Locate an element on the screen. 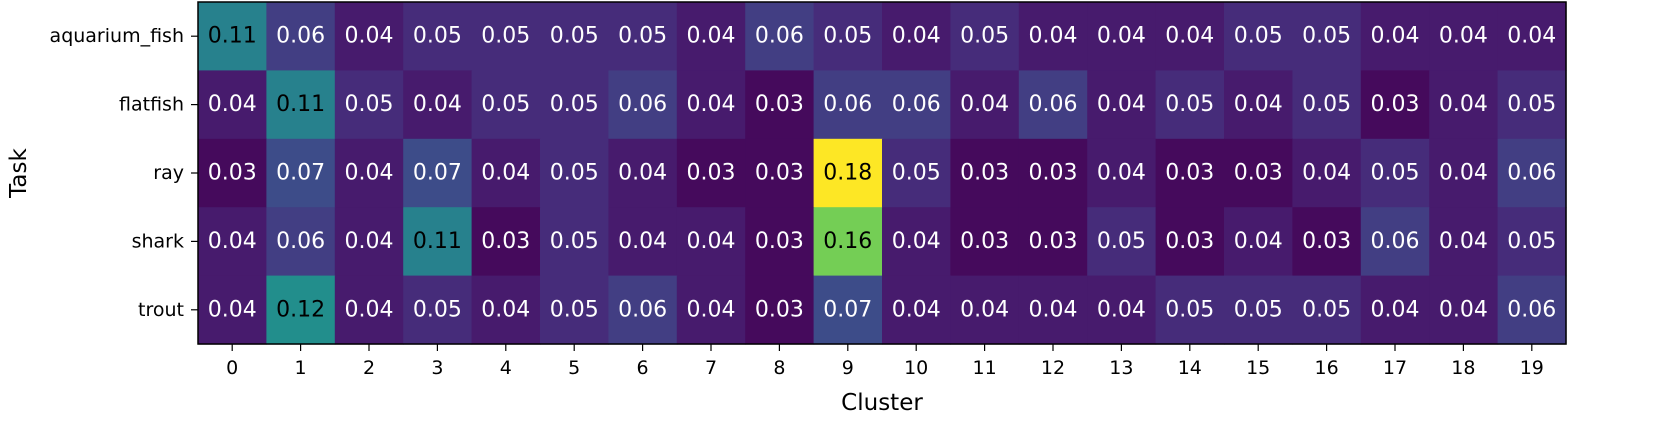  y-tick-label: aquarium_fish is located at coordinates (117, 36).